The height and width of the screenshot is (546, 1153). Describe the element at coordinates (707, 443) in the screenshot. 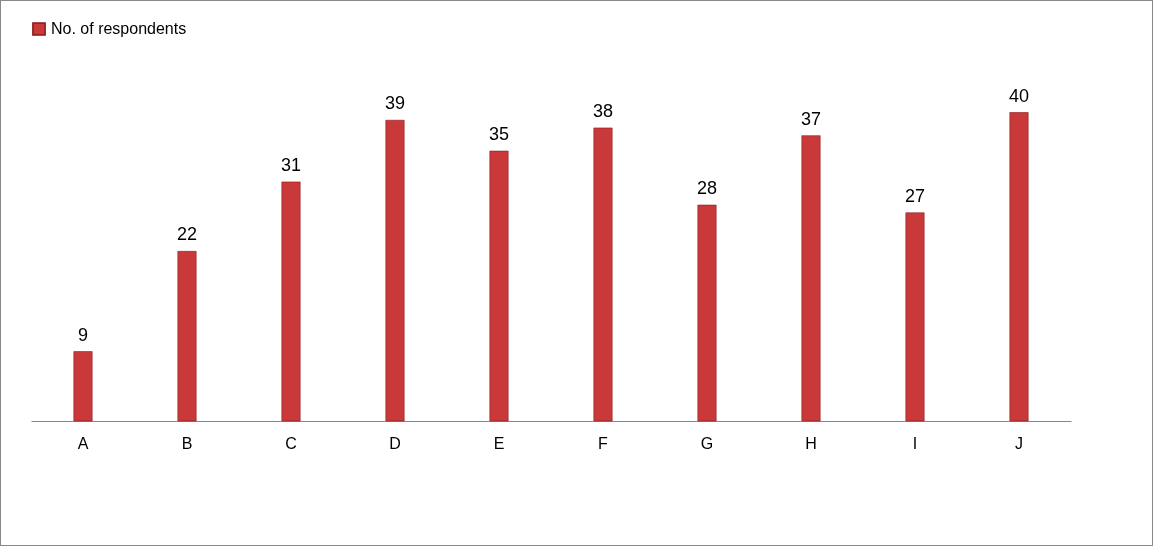

I see `x-tick-label: G` at that location.